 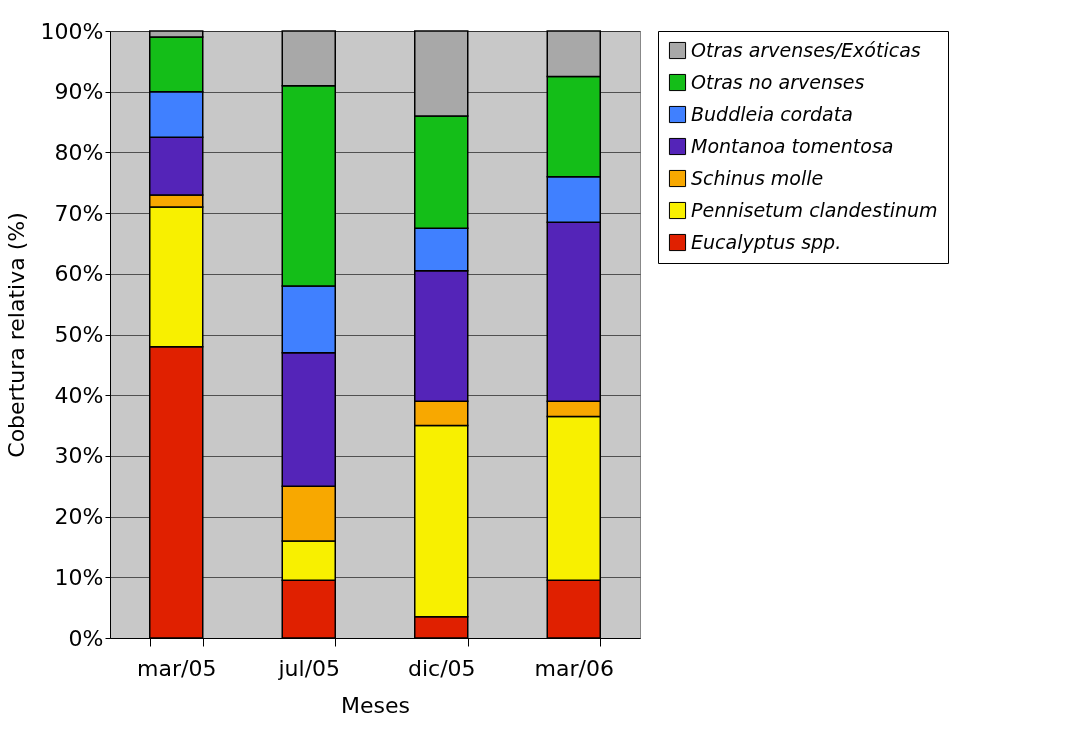 What do you see at coordinates (792, 145) in the screenshot?
I see `legend-label: Montanoa tomentosa` at bounding box center [792, 145].